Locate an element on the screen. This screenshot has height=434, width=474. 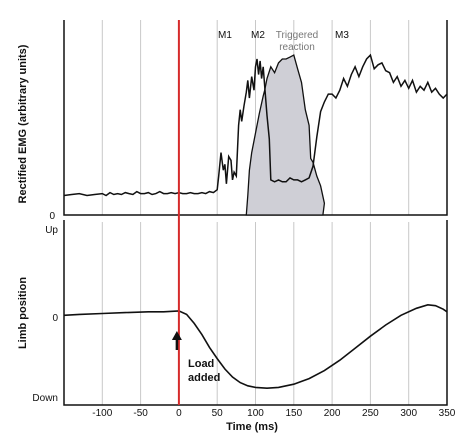
annotation-triggered-line2: reaction is located at coordinates (297, 47).